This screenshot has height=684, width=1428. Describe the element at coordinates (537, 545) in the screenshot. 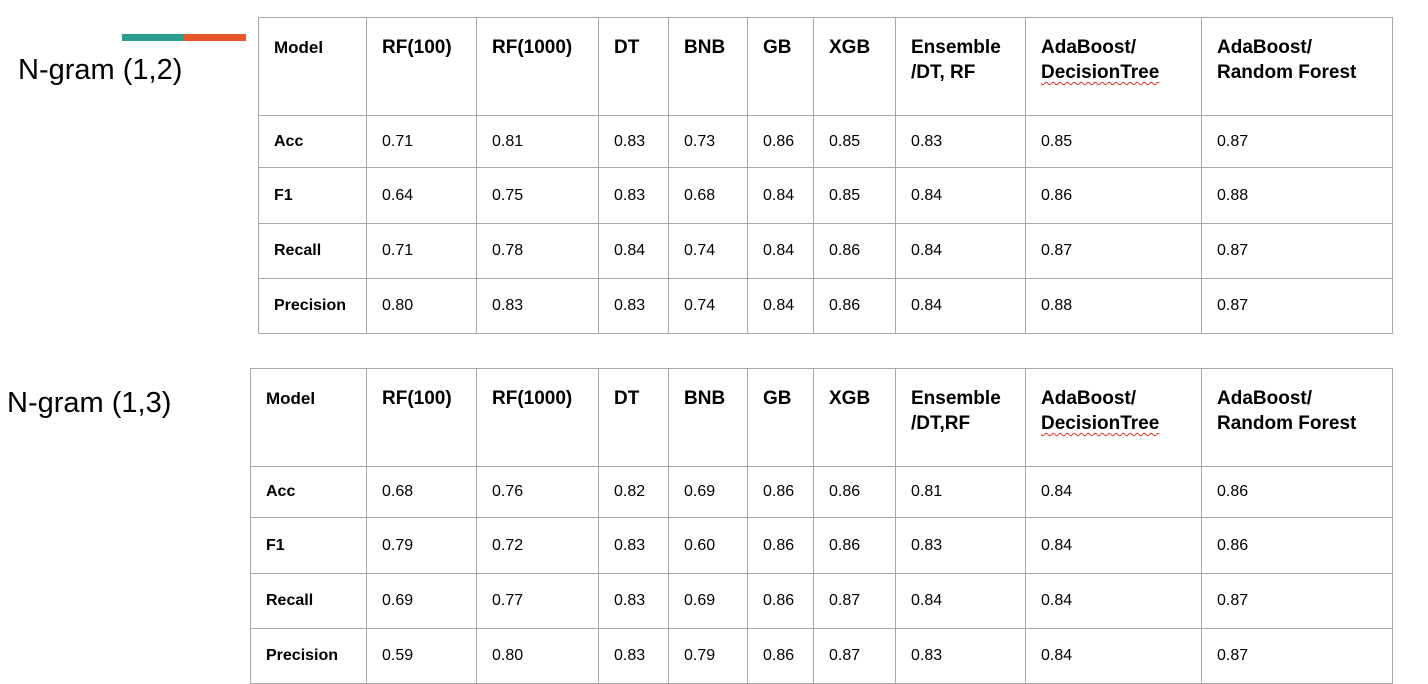

I see `table-cell: 0.72` at that location.